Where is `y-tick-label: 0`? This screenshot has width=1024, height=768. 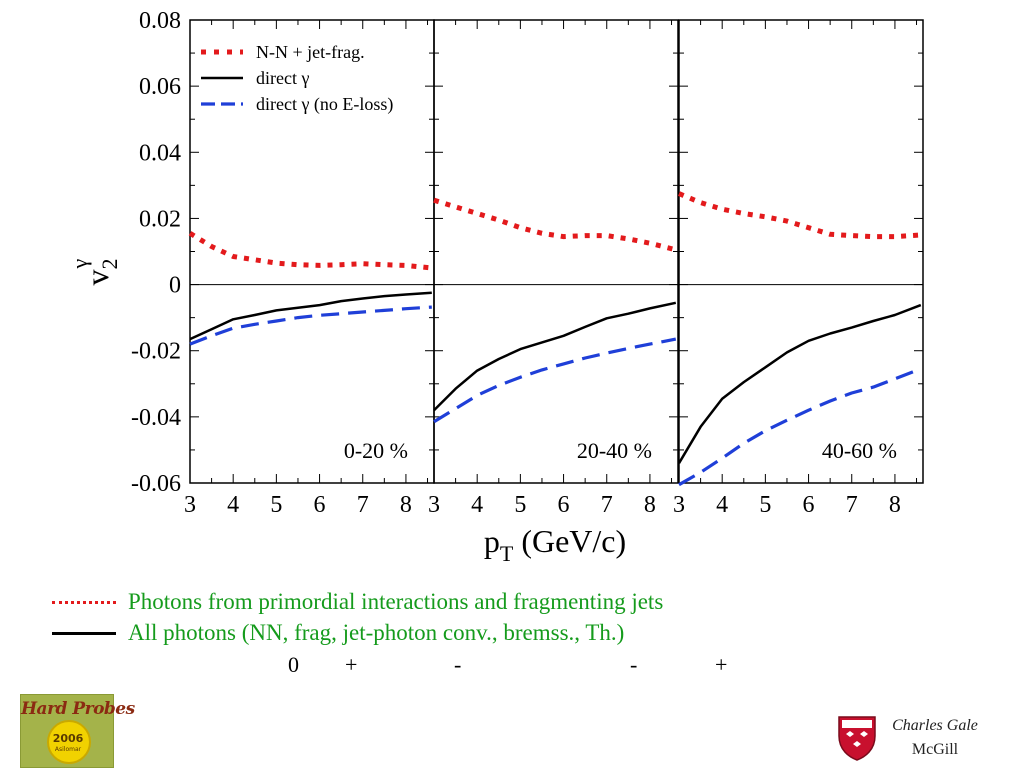
y-tick-label: 0 is located at coordinates (175, 286).